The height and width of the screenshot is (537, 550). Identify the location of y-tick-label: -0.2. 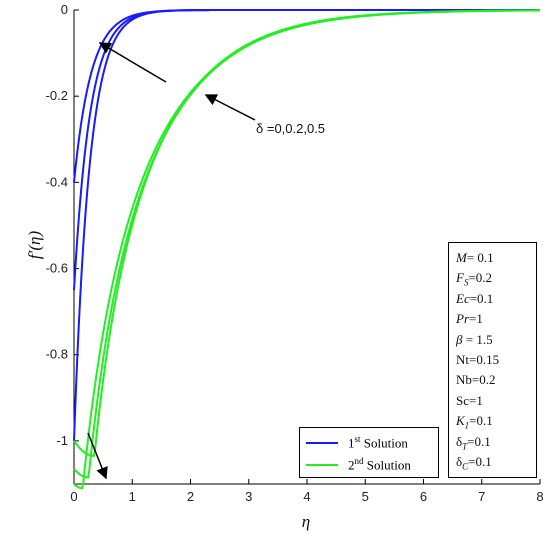
(57, 95).